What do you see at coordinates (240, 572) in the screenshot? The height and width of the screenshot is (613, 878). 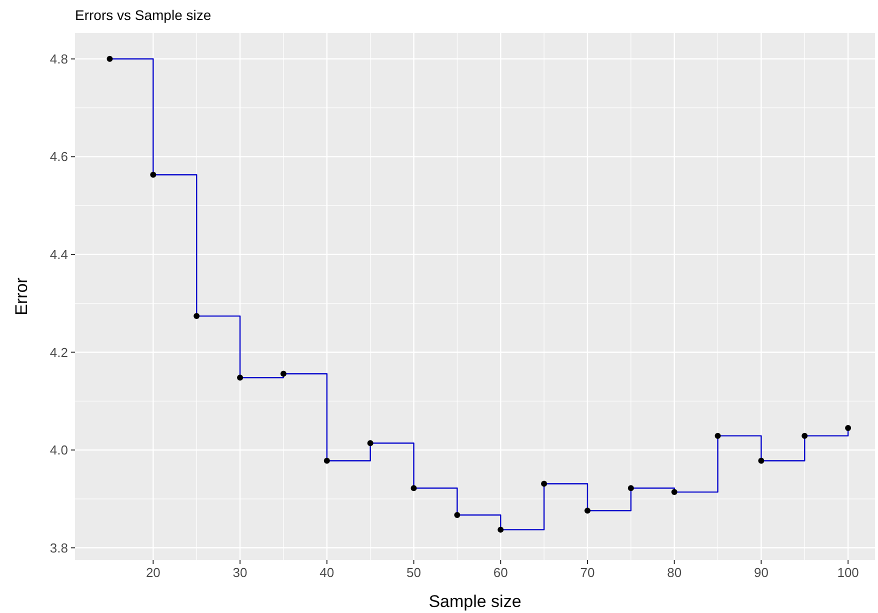 I see `x-tick-label: 30` at bounding box center [240, 572].